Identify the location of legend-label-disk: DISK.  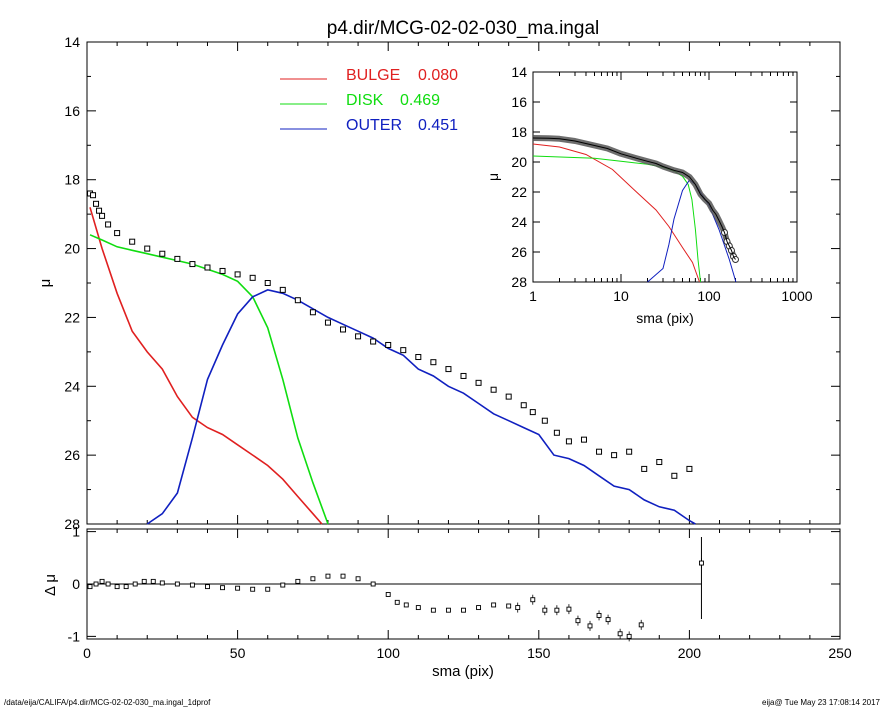
(365, 100).